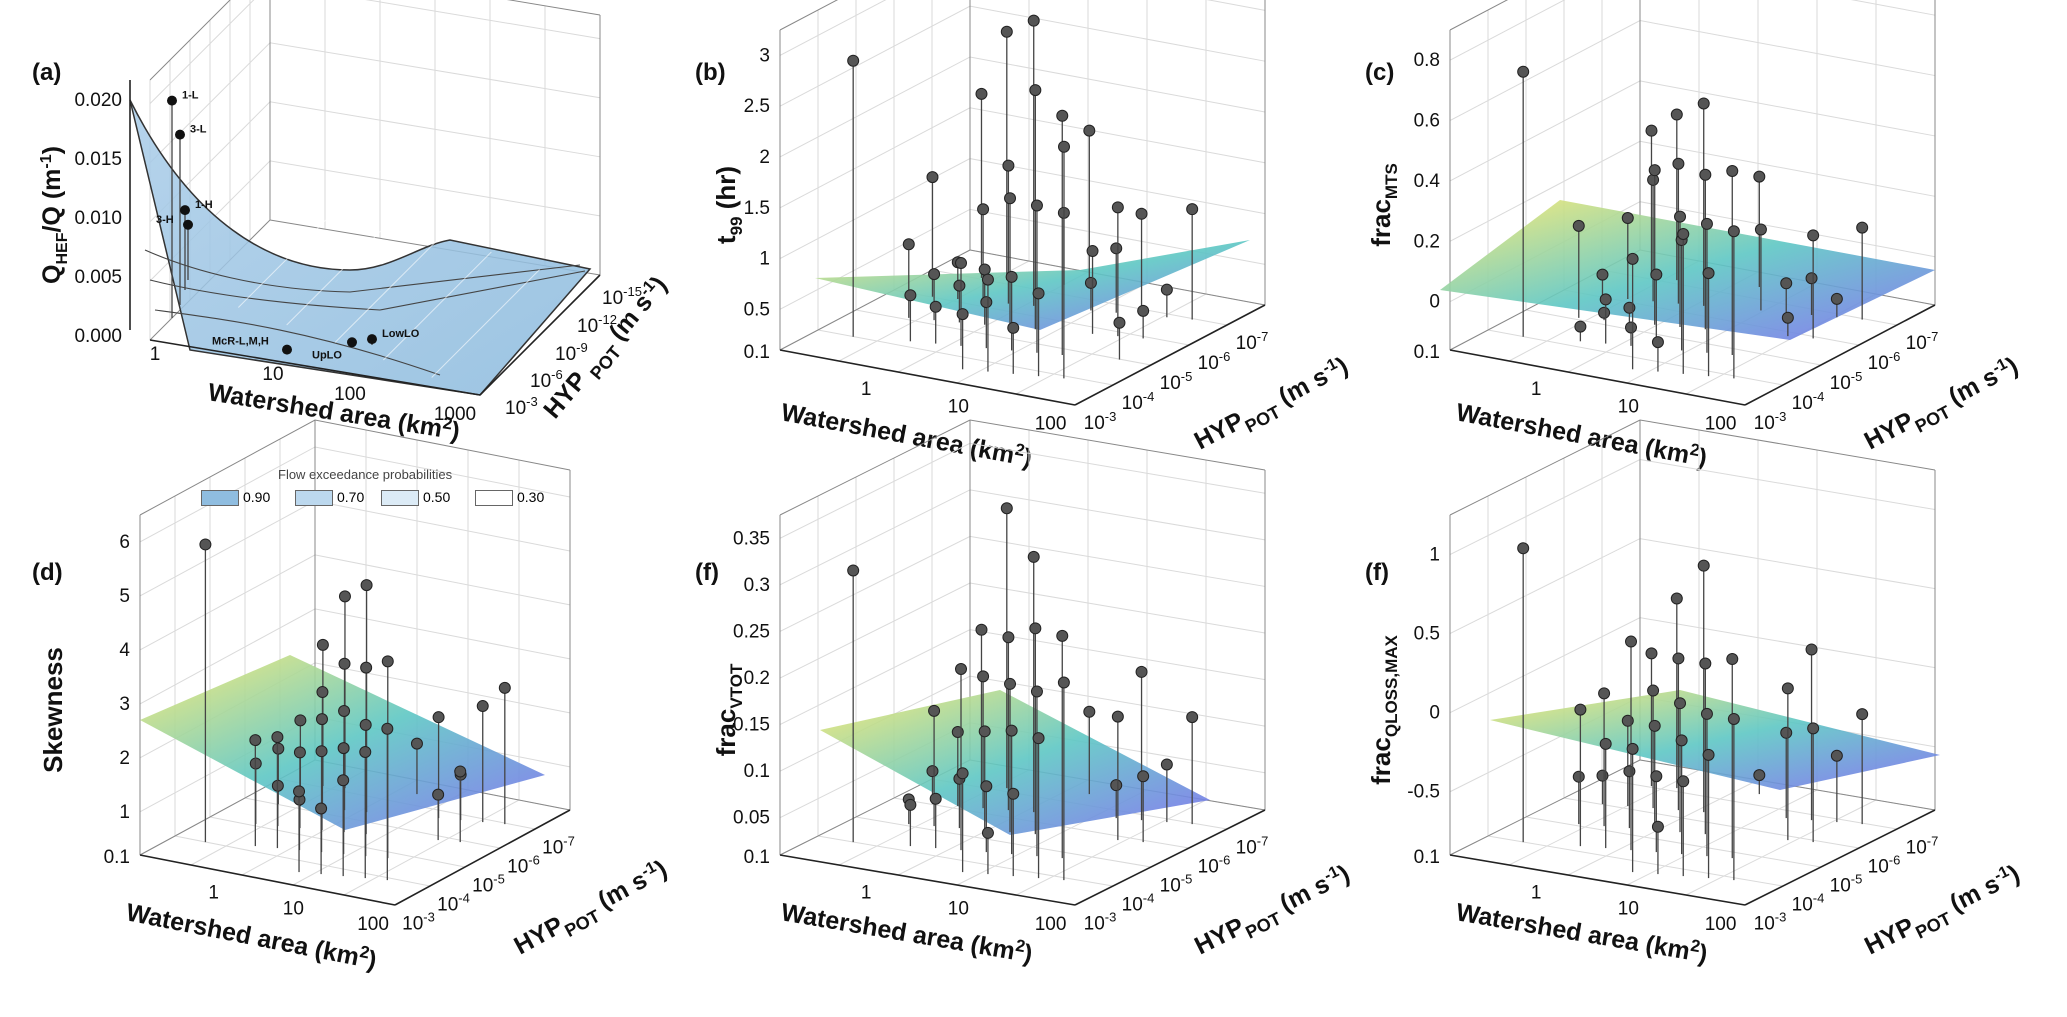 This screenshot has width=2067, height=1017. I want to click on z-tick-label: 0.000, so click(98, 336).